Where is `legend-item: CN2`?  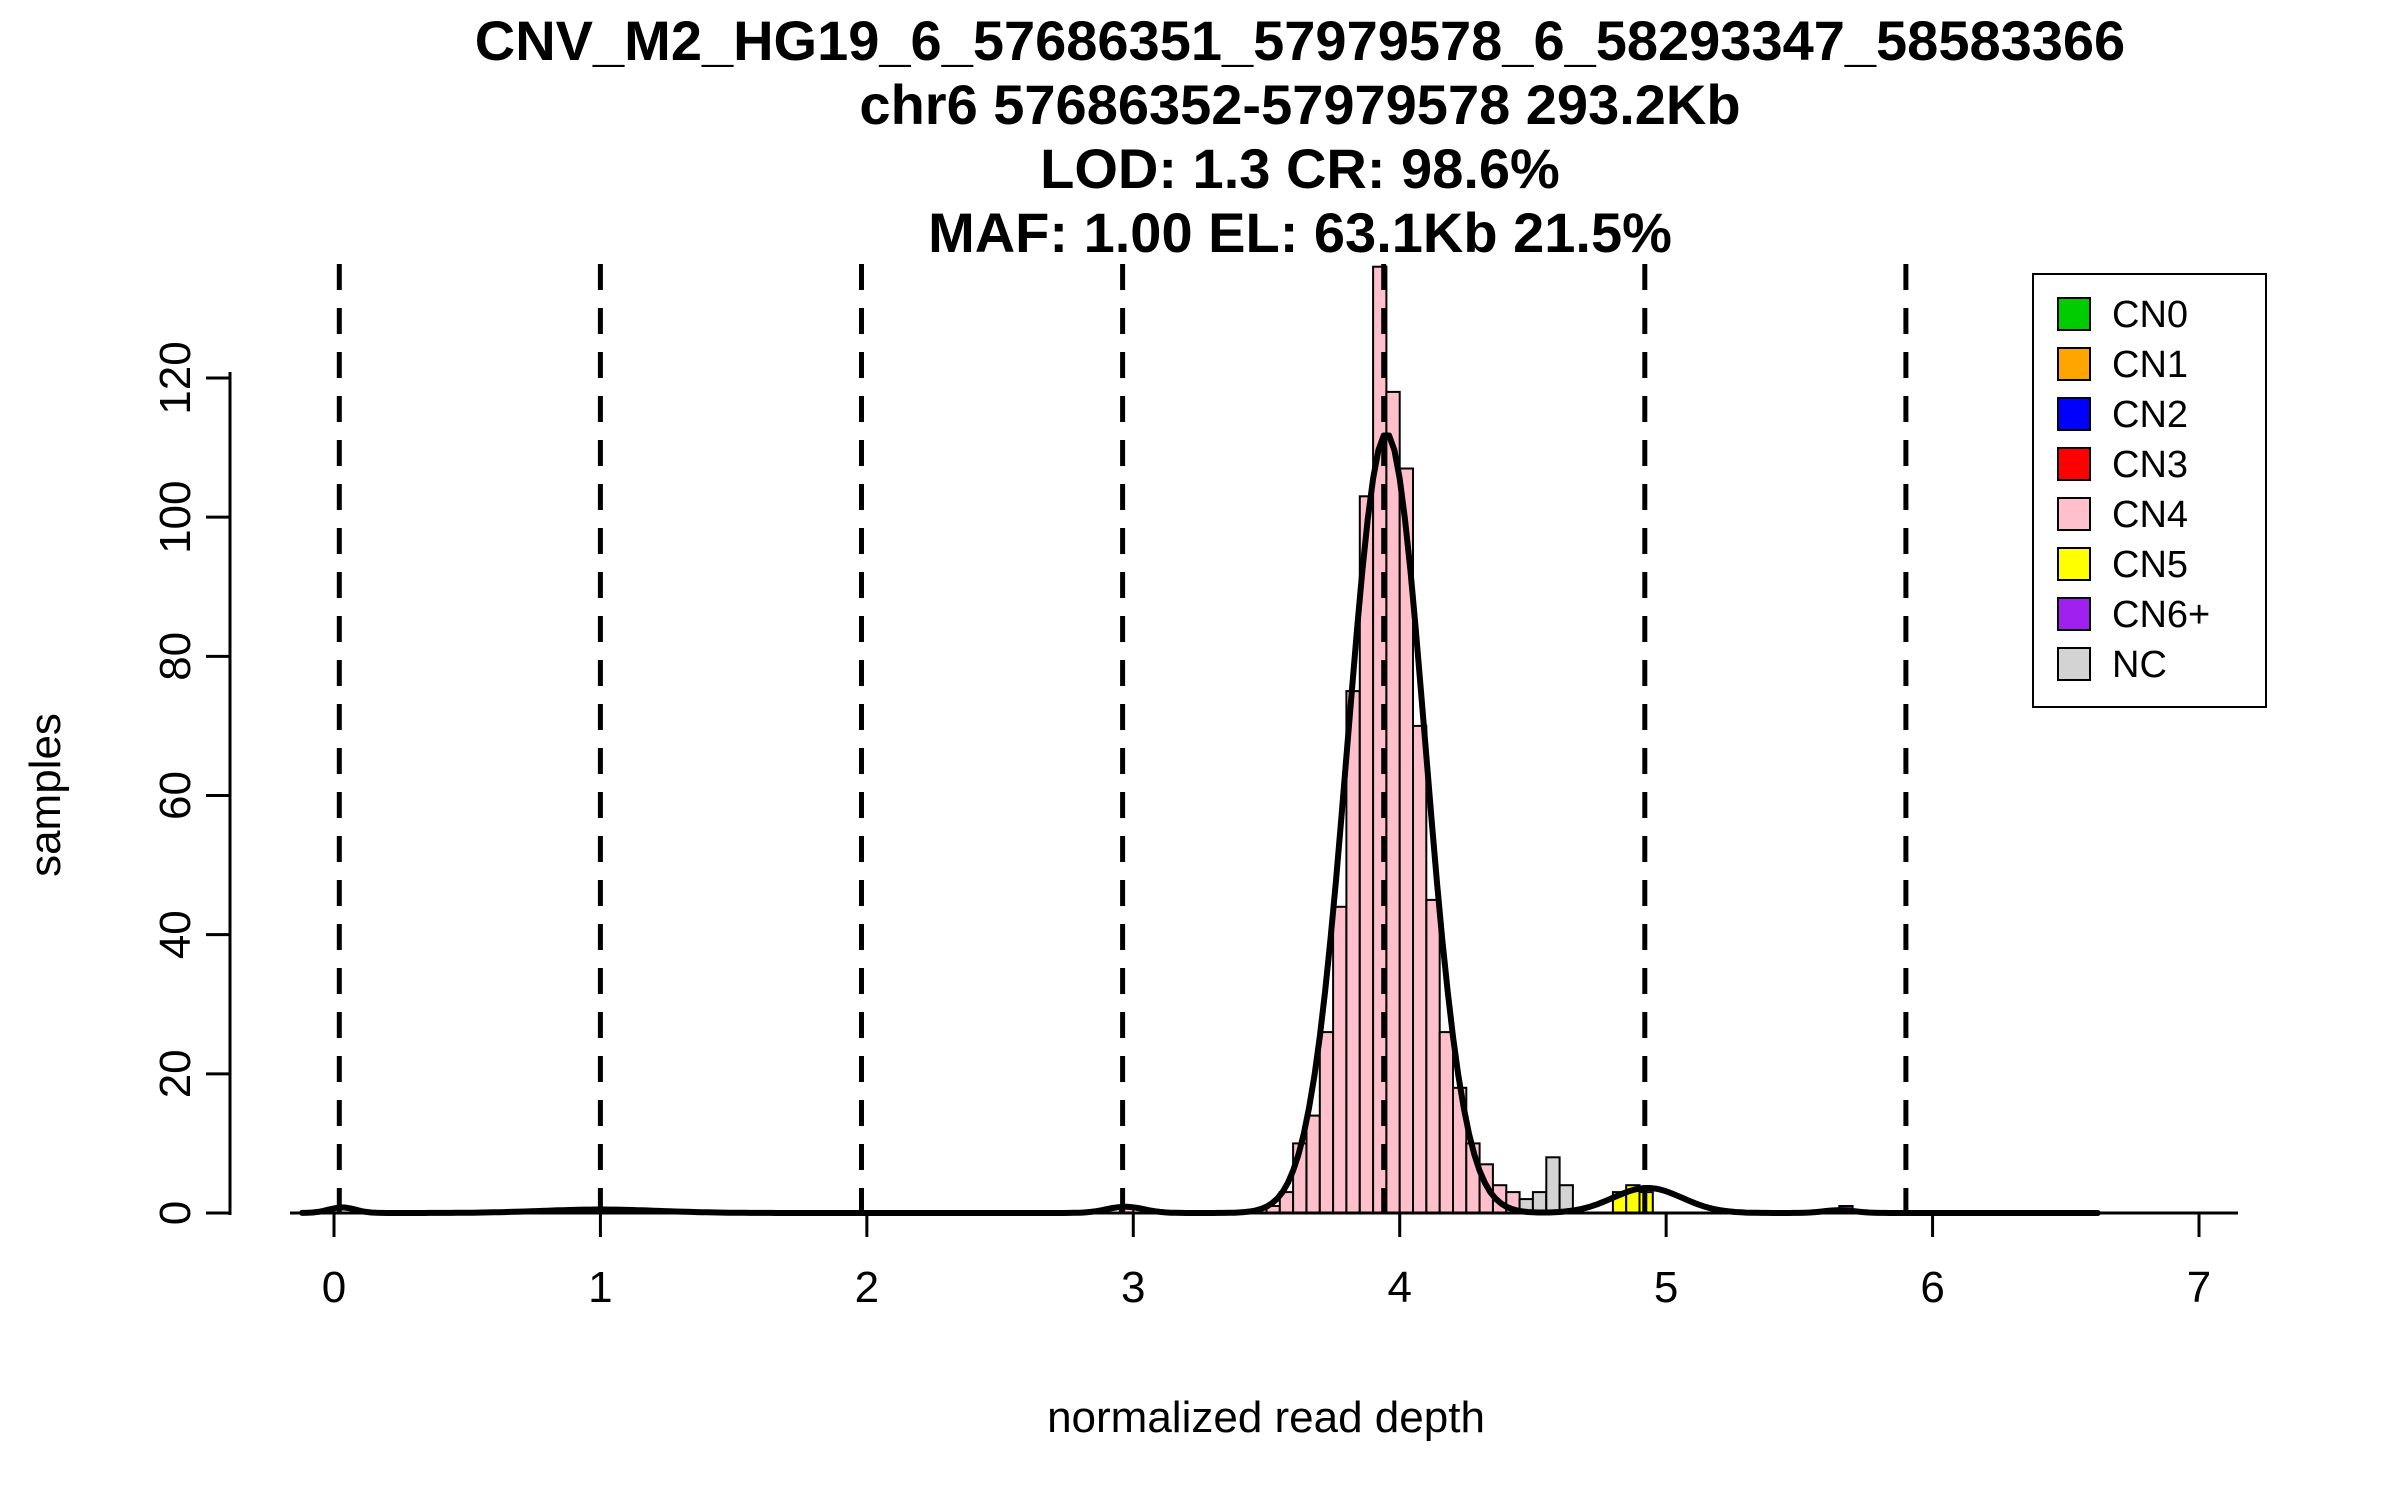
legend-item: CN2 is located at coordinates (2122, 415).